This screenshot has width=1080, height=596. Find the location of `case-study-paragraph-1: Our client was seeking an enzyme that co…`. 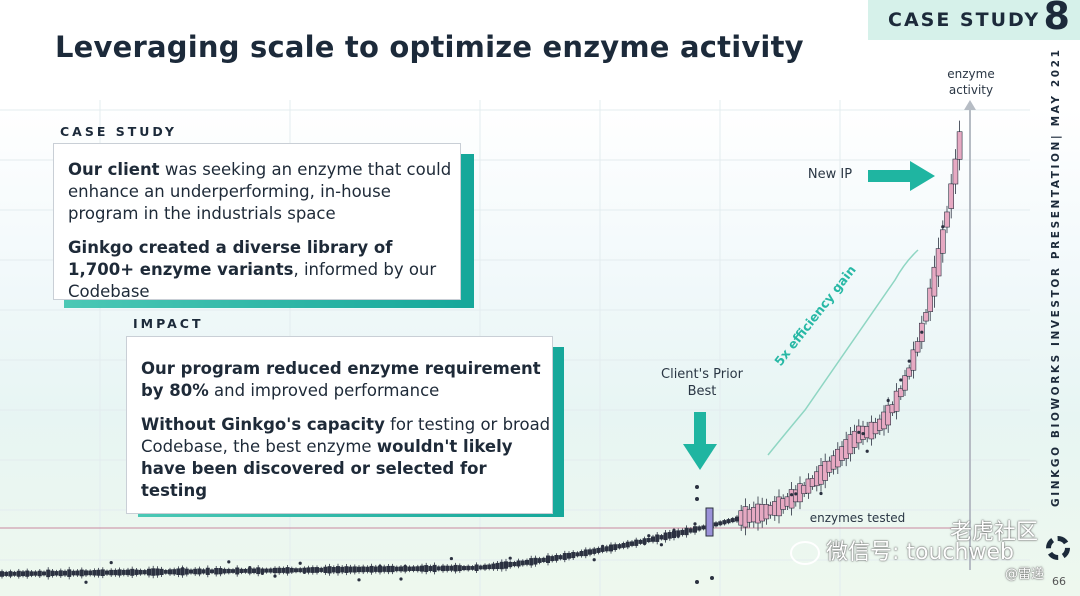

case-study-paragraph-1: Our client was seeking an enzyme that co… is located at coordinates (260, 191).